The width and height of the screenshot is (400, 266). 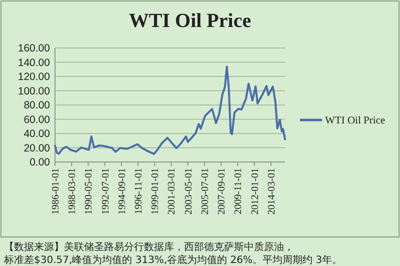 I want to click on text: 标准差$30.57,峰值为均值的 313%,谷底为均值的 26%。平均周期约 3年。, so click(x=172, y=260).